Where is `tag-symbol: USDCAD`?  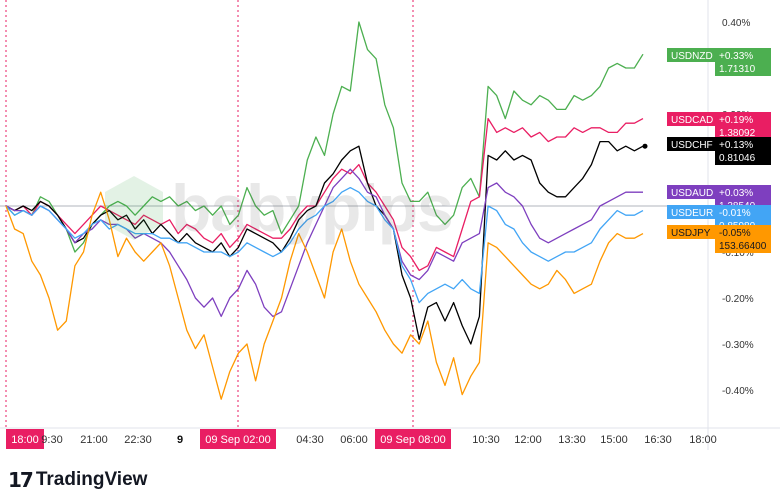
tag-symbol: USDCAD is located at coordinates (692, 120).